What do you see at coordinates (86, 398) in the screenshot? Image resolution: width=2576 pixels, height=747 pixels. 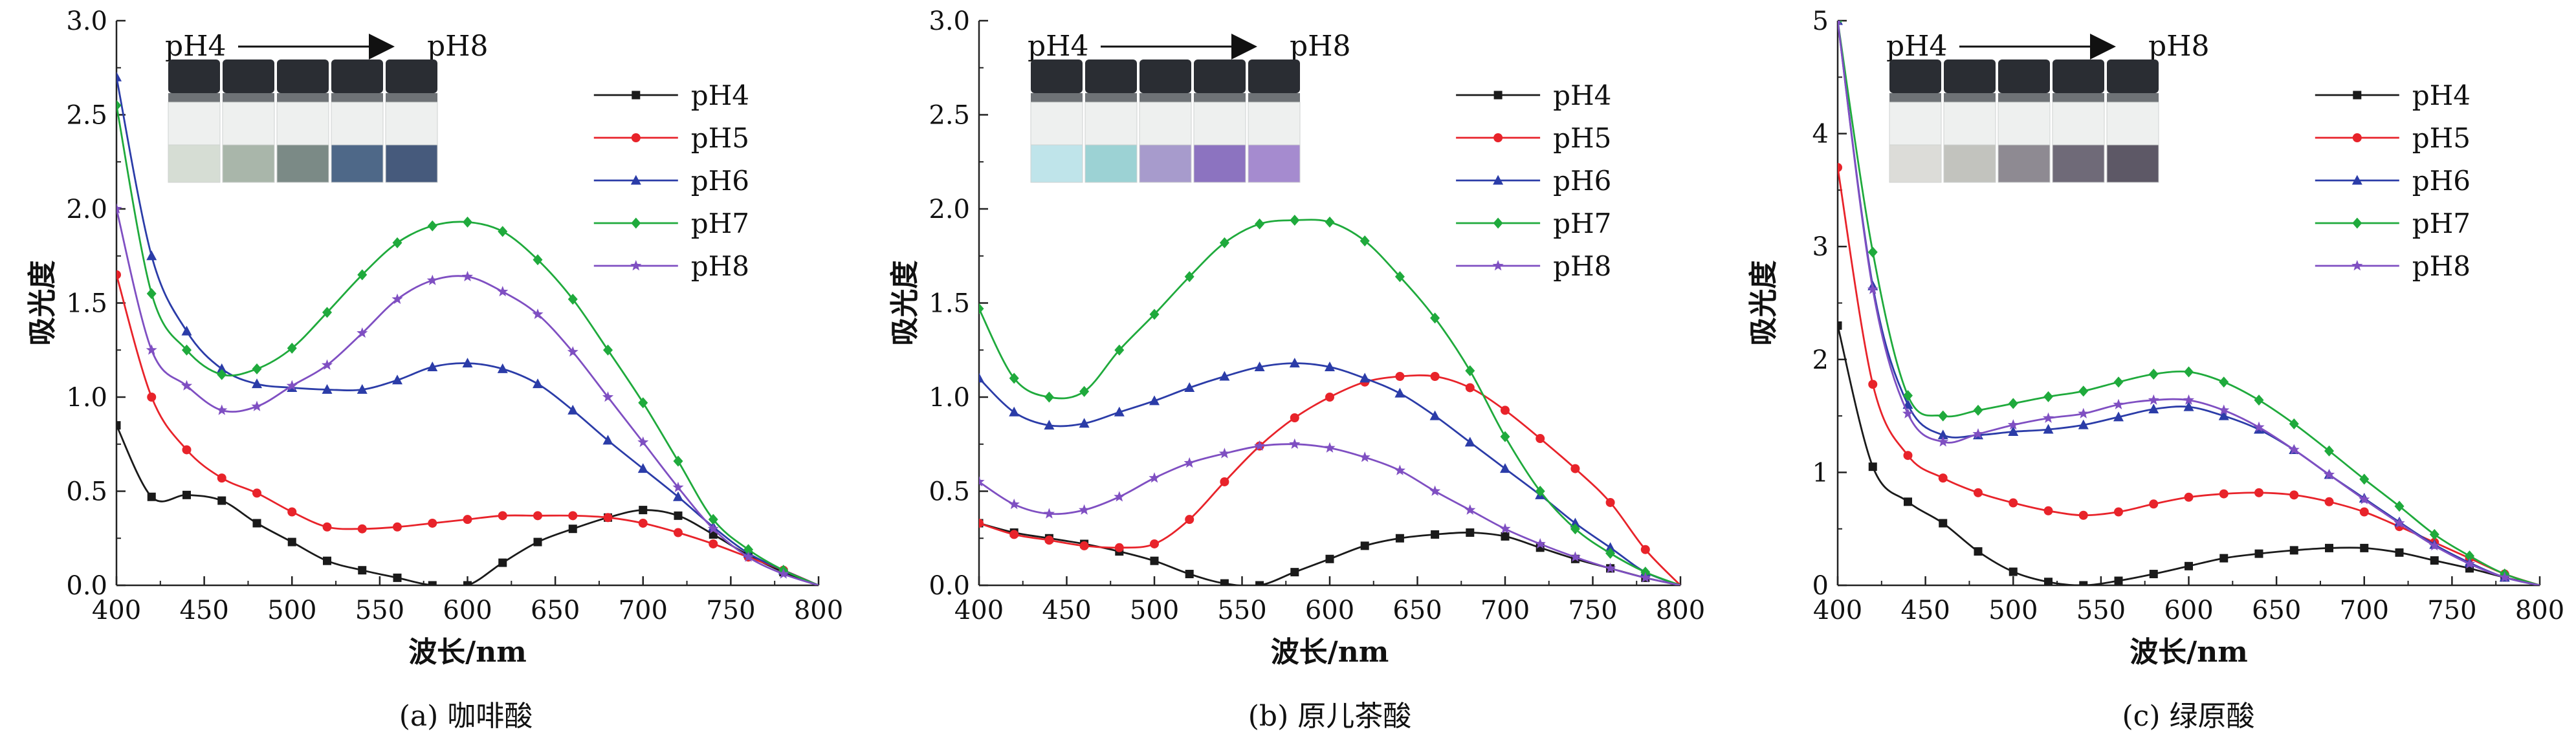 I see `y-tick-label: 1.0` at bounding box center [86, 398].